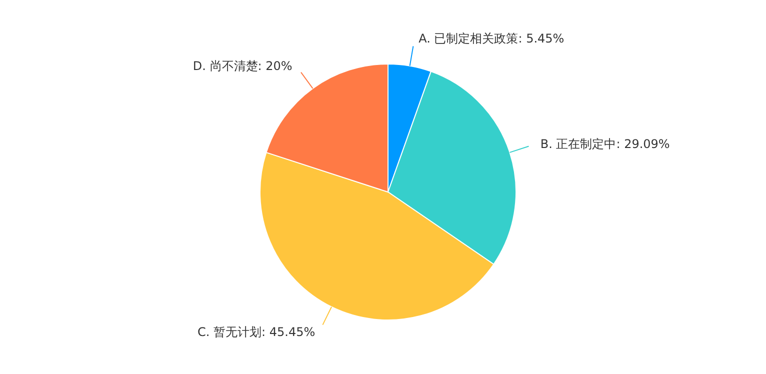 Image resolution: width=766 pixels, height=374 pixels. Describe the element at coordinates (257, 332) in the screenshot. I see `slice-label: C. 暂无计划: 45.45%` at that location.